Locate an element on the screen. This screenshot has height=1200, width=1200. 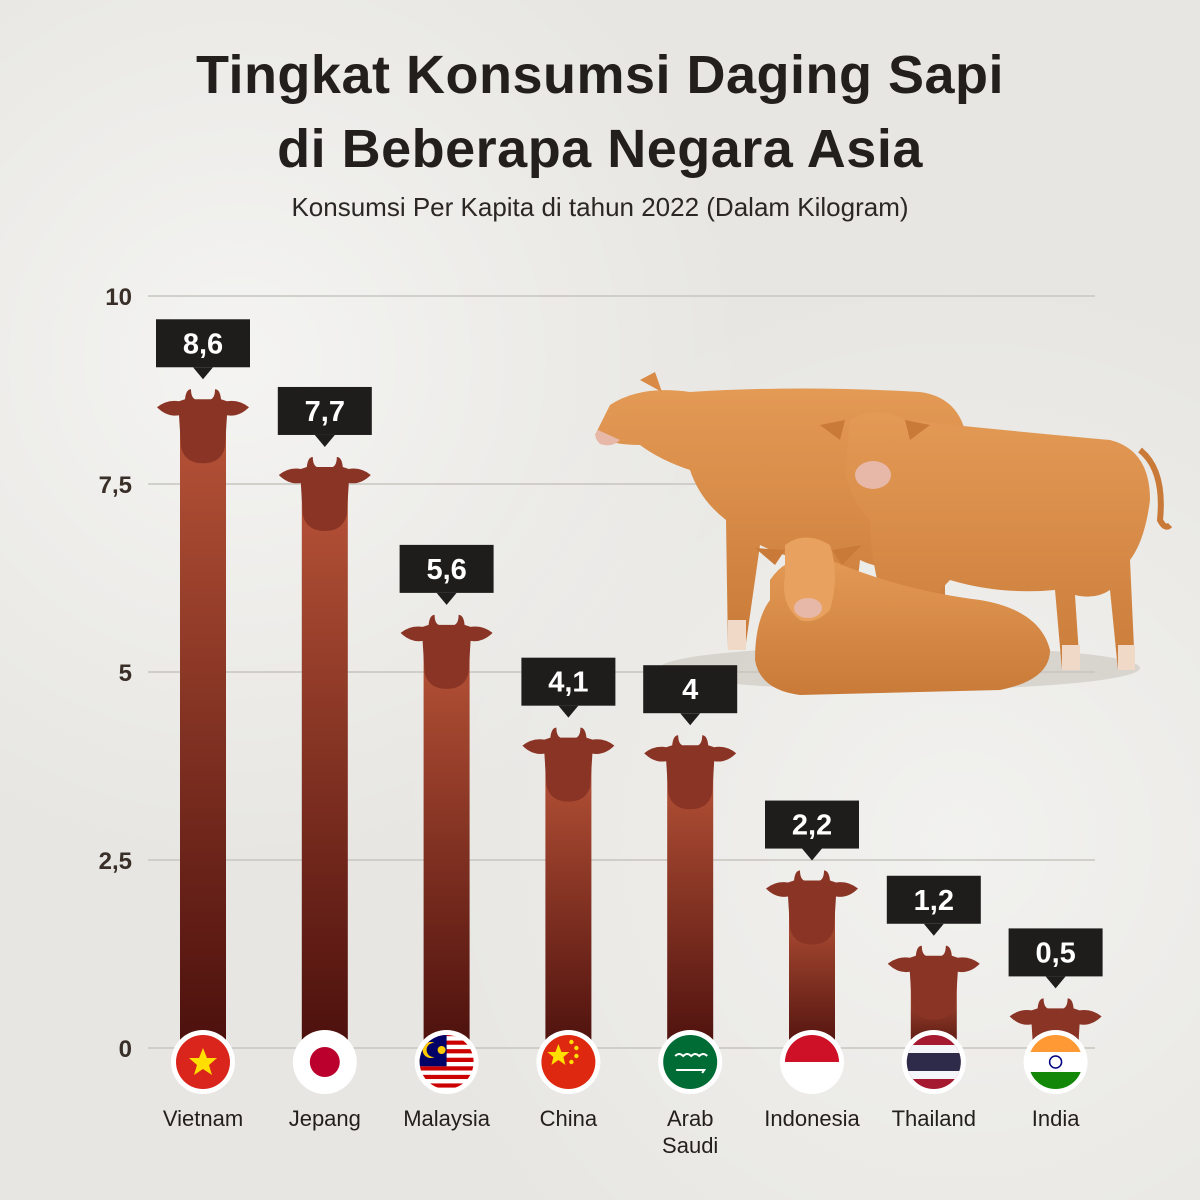
india-flag-icon is located at coordinates (1055, 1062).